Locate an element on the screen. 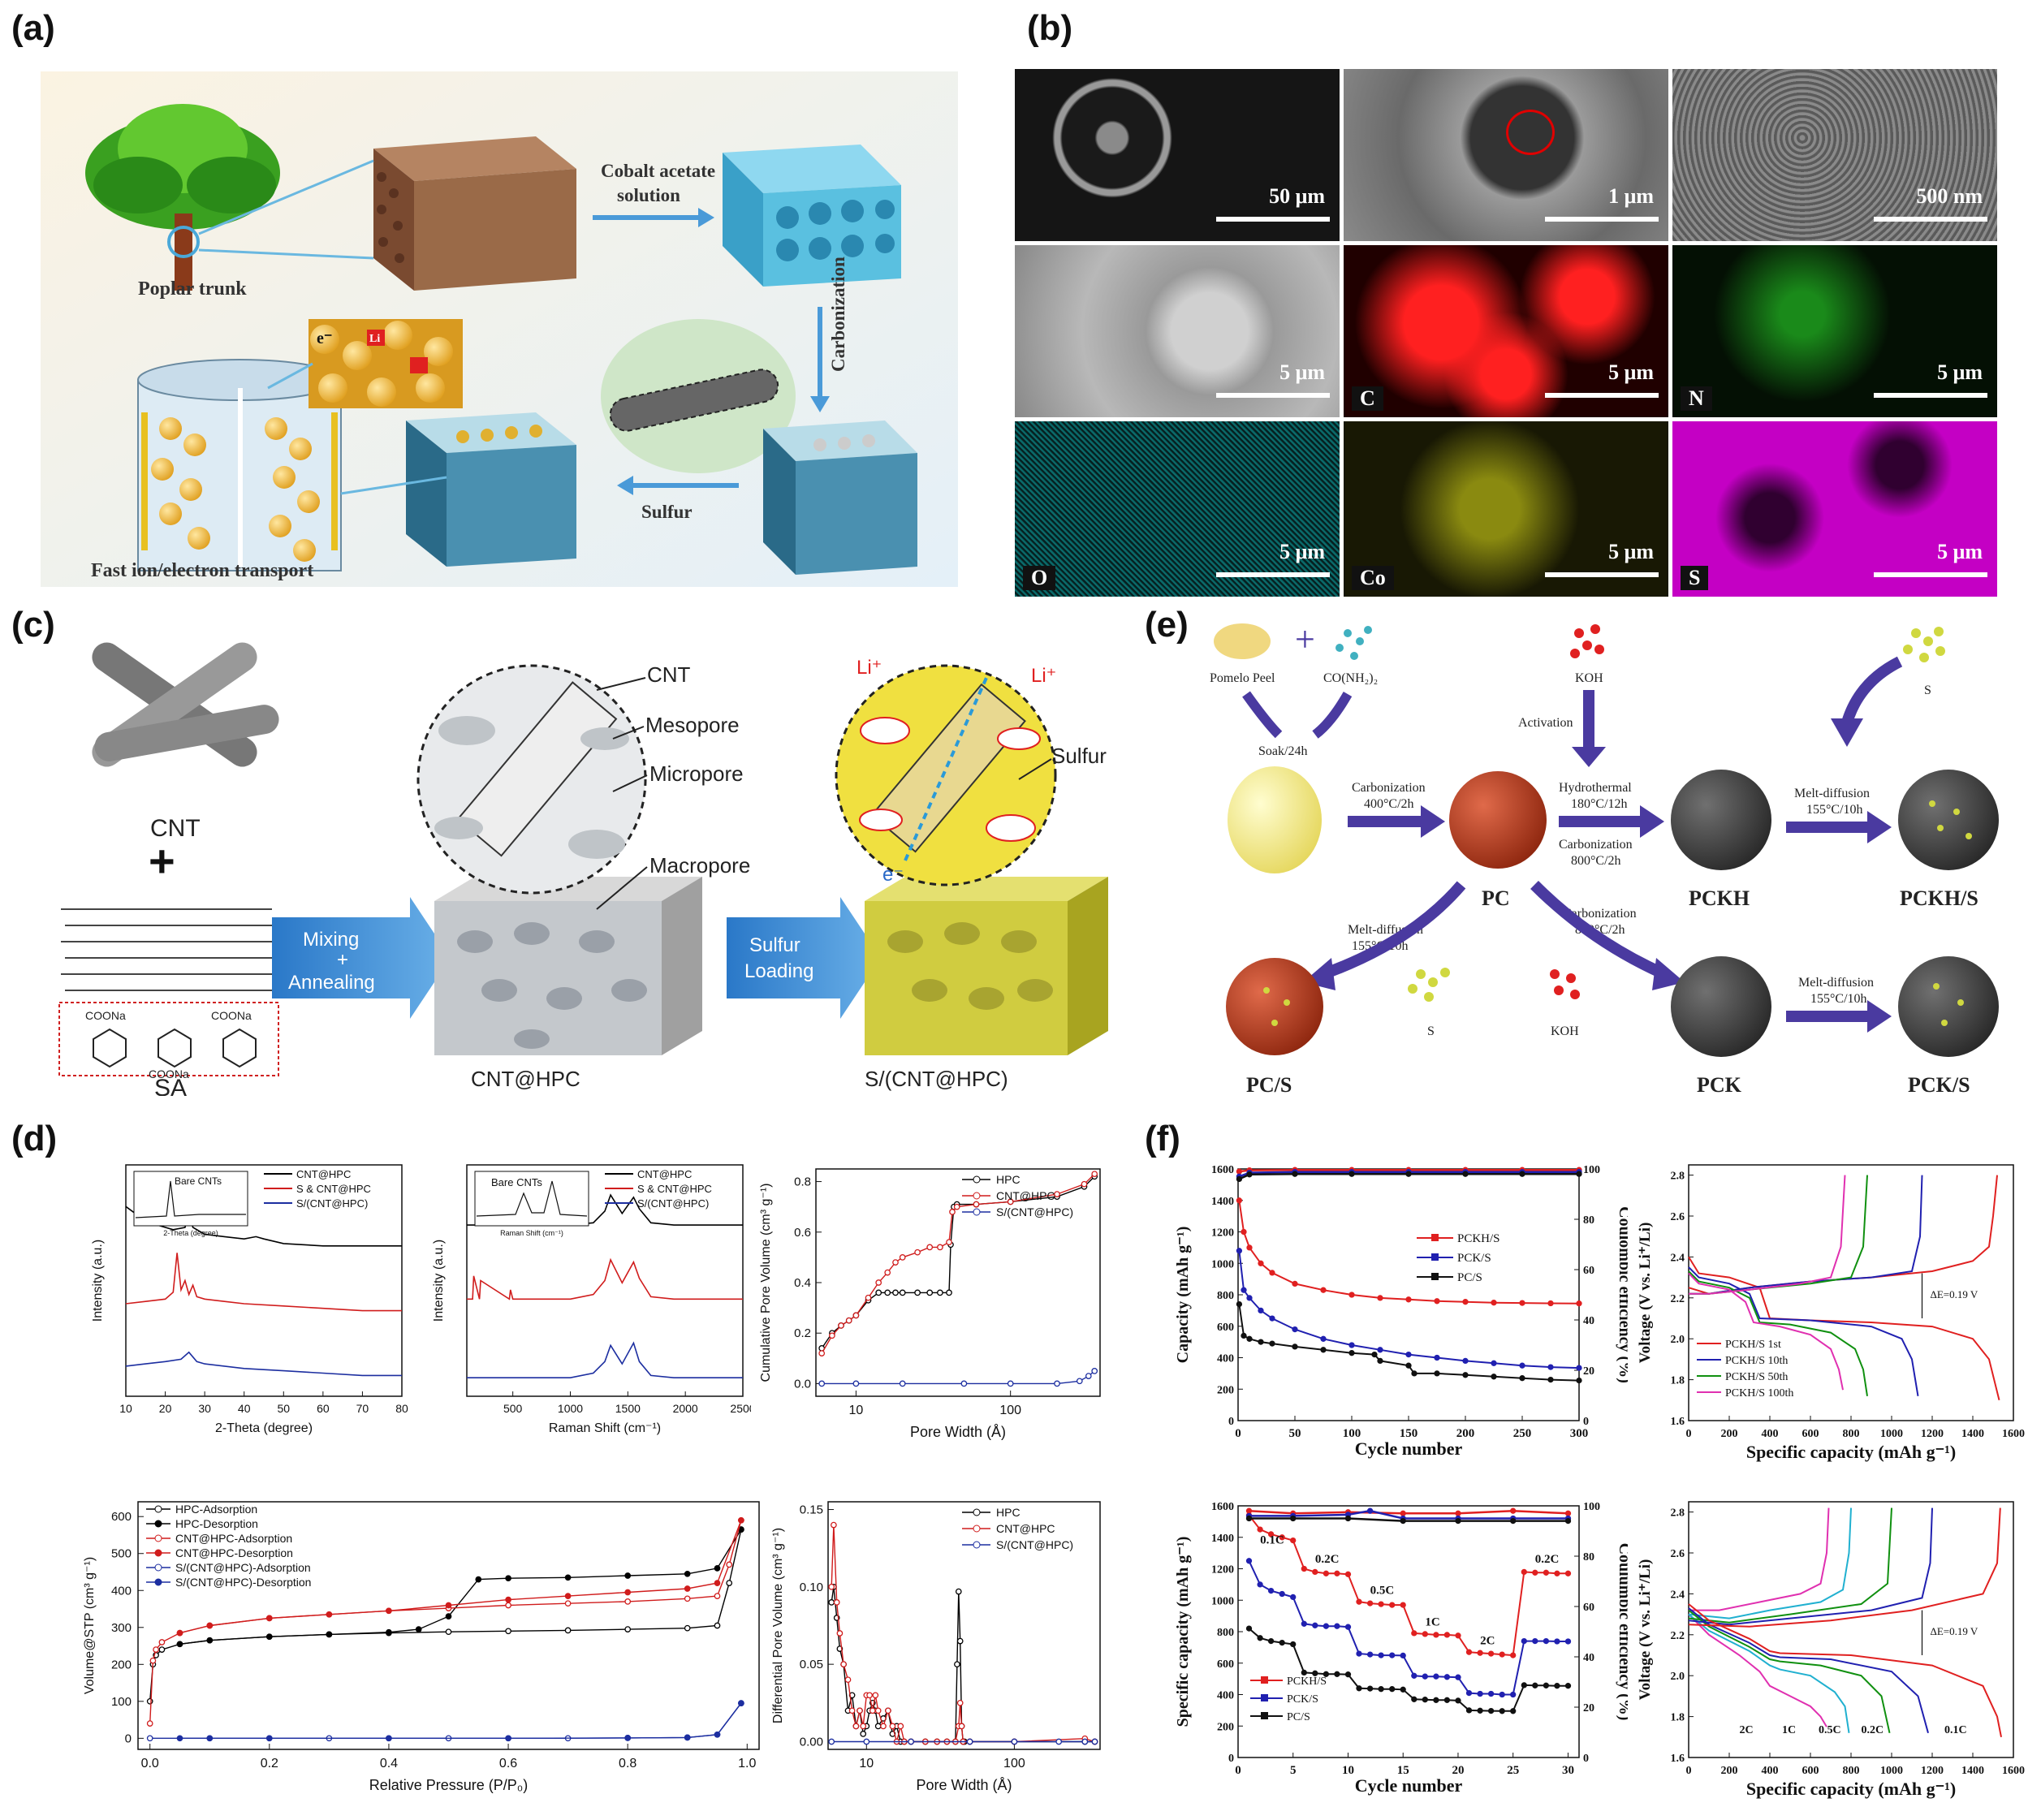 The width and height of the screenshot is (2041, 1820). sulfur-loaded-block-icon is located at coordinates (491, 489).